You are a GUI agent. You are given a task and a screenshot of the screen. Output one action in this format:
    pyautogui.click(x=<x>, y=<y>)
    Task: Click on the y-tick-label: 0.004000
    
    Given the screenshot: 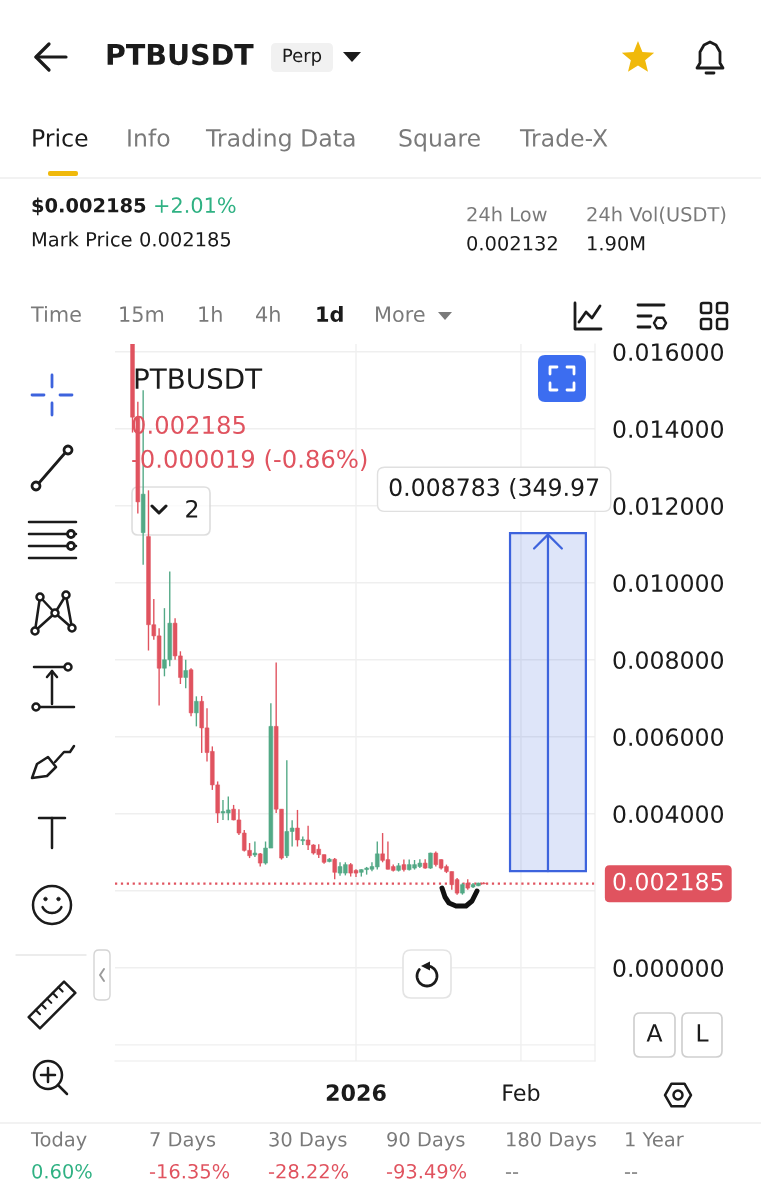 What is the action you would take?
    pyautogui.click(x=668, y=814)
    